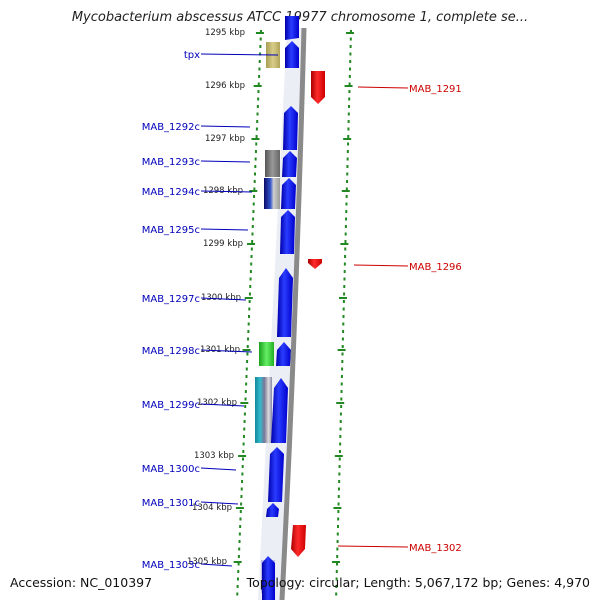 The image size is (600, 600). Describe the element at coordinates (171, 351) in the screenshot. I see `gene-label-left: MAB_1298c` at that location.